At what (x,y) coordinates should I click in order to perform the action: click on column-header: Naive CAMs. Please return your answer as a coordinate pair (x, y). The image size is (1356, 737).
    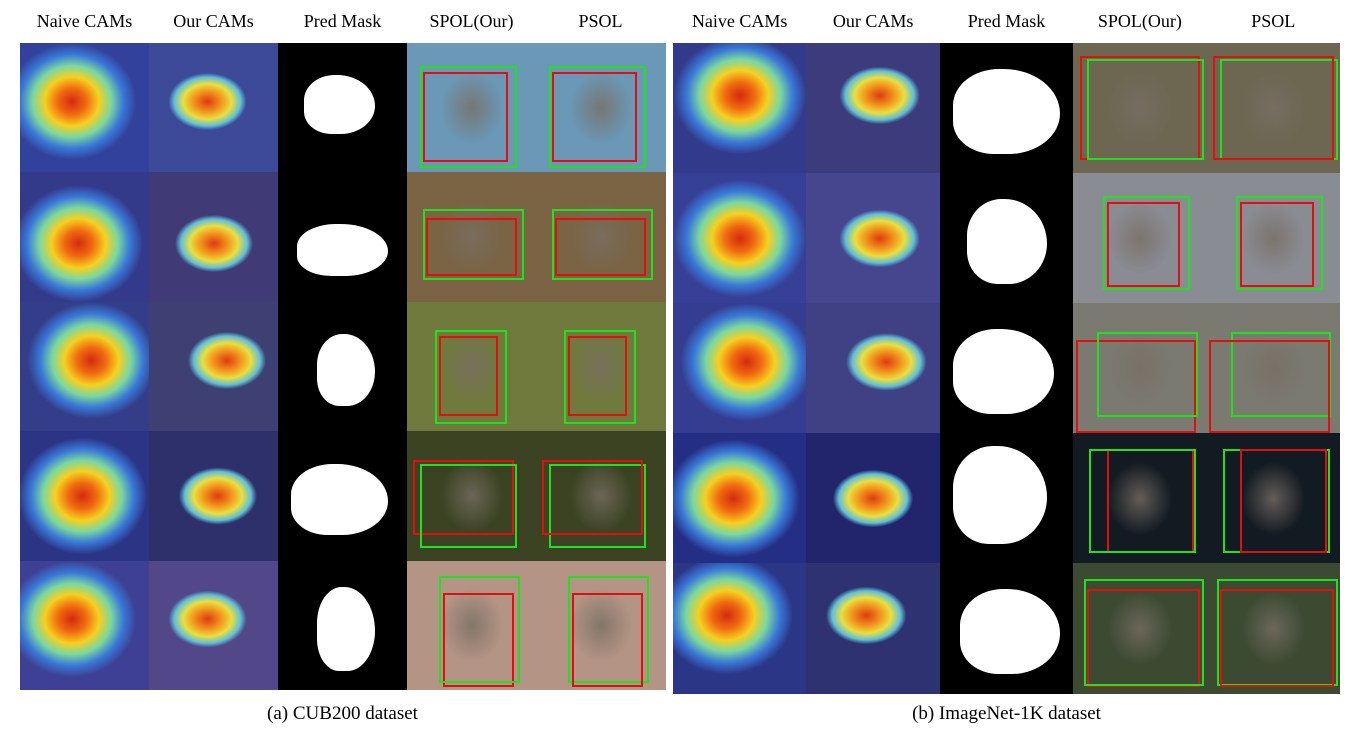
    Looking at the image, I should click on (739, 21).